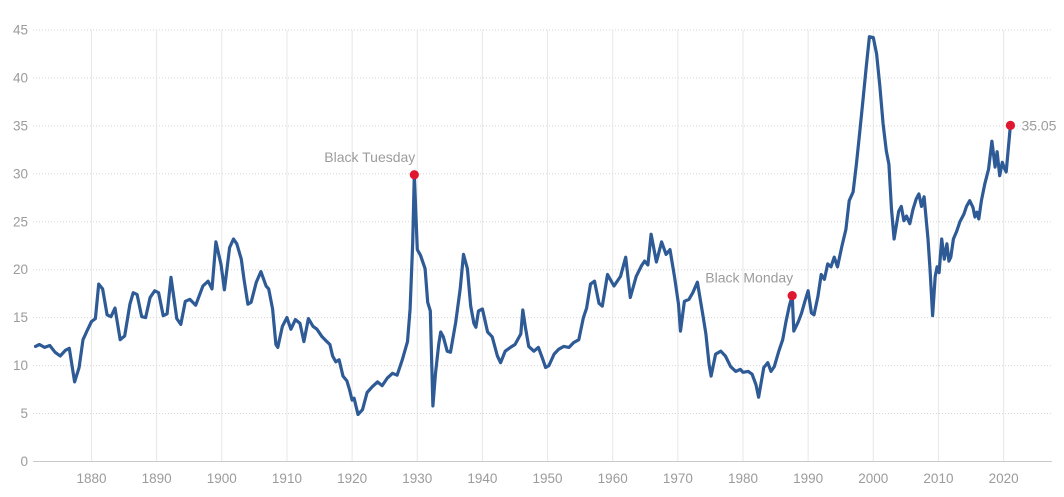 The width and height of the screenshot is (1064, 497). Describe the element at coordinates (613, 478) in the screenshot. I see `x-axis-tick-label: 1960` at that location.